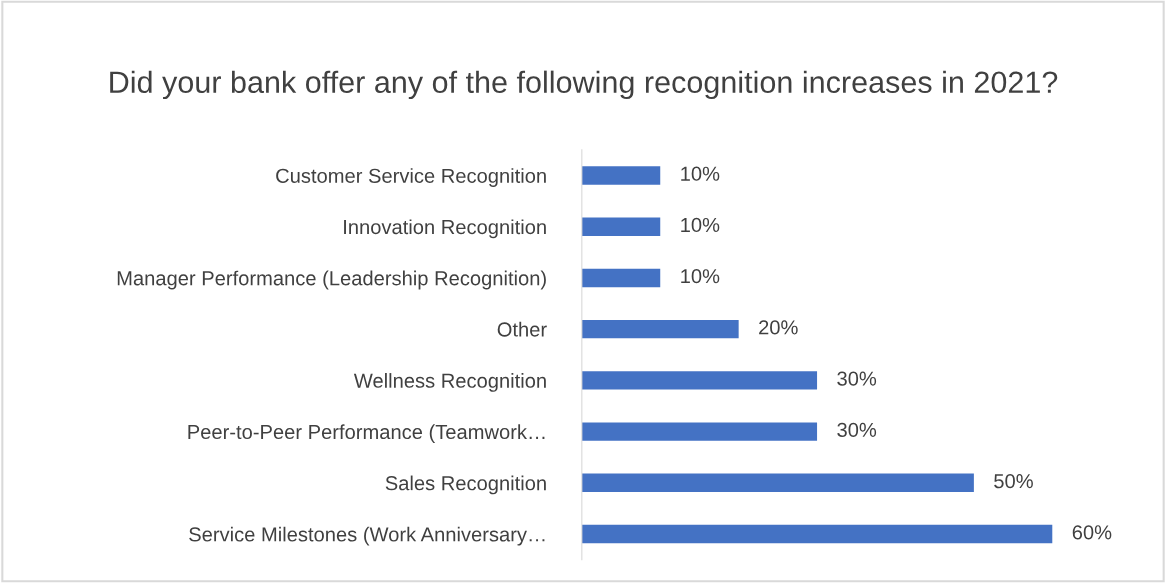 The image size is (1166, 583). Describe the element at coordinates (778, 327) in the screenshot. I see `data-label: 20%` at that location.